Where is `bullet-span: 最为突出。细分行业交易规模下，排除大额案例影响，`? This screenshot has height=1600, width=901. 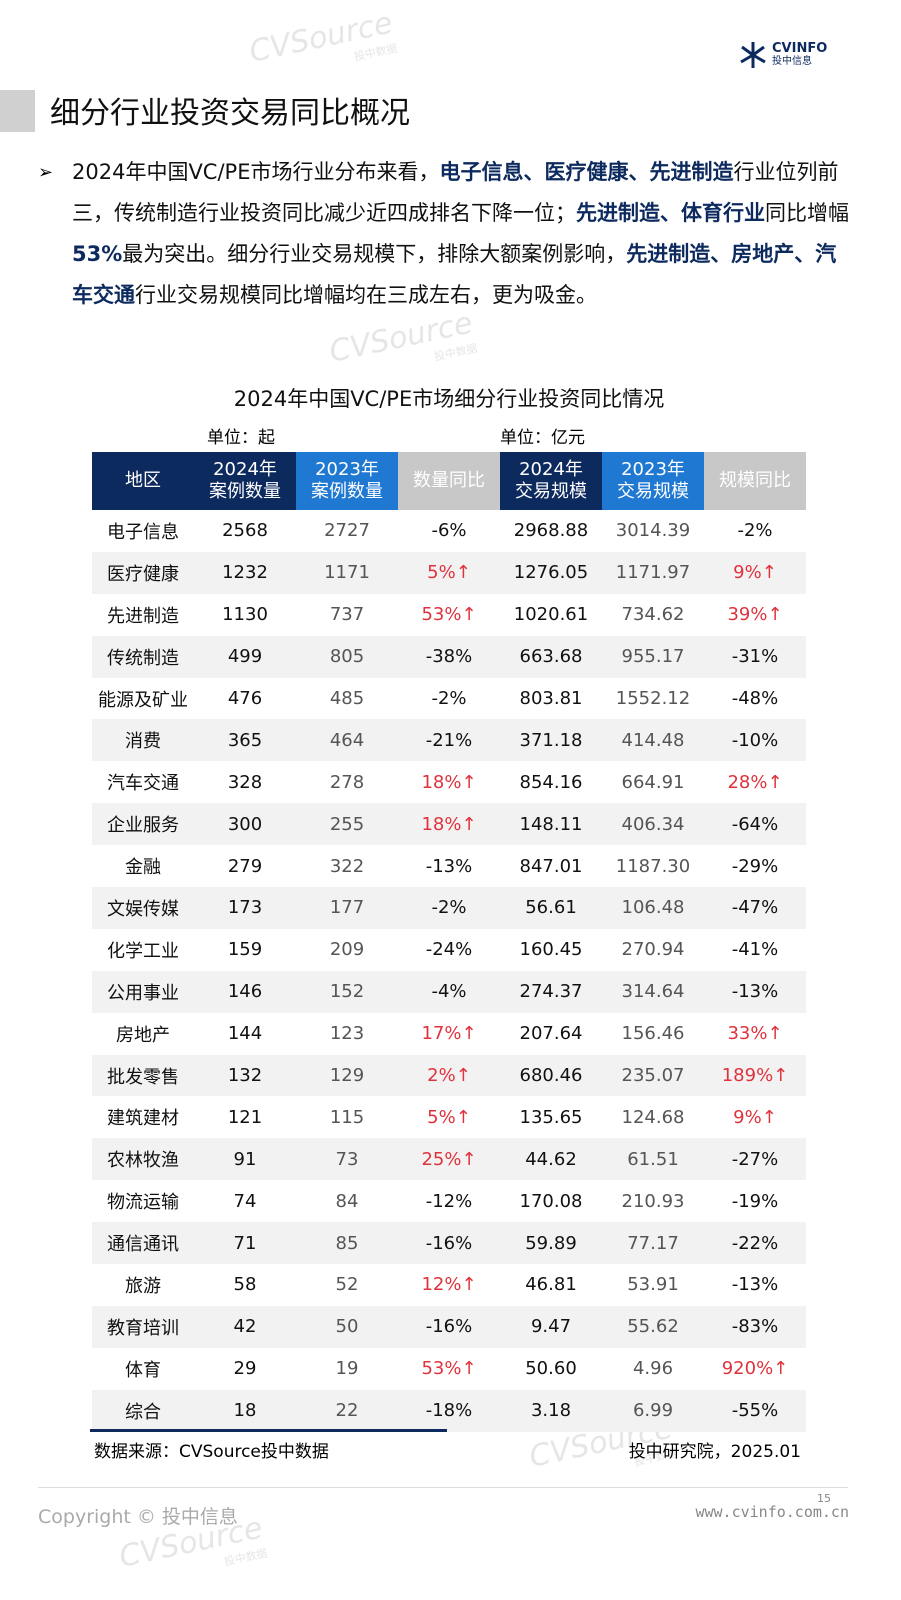
bullet-span: 最为突出。细分行业交易规模下，排除大额案例影响， is located at coordinates (374, 254).